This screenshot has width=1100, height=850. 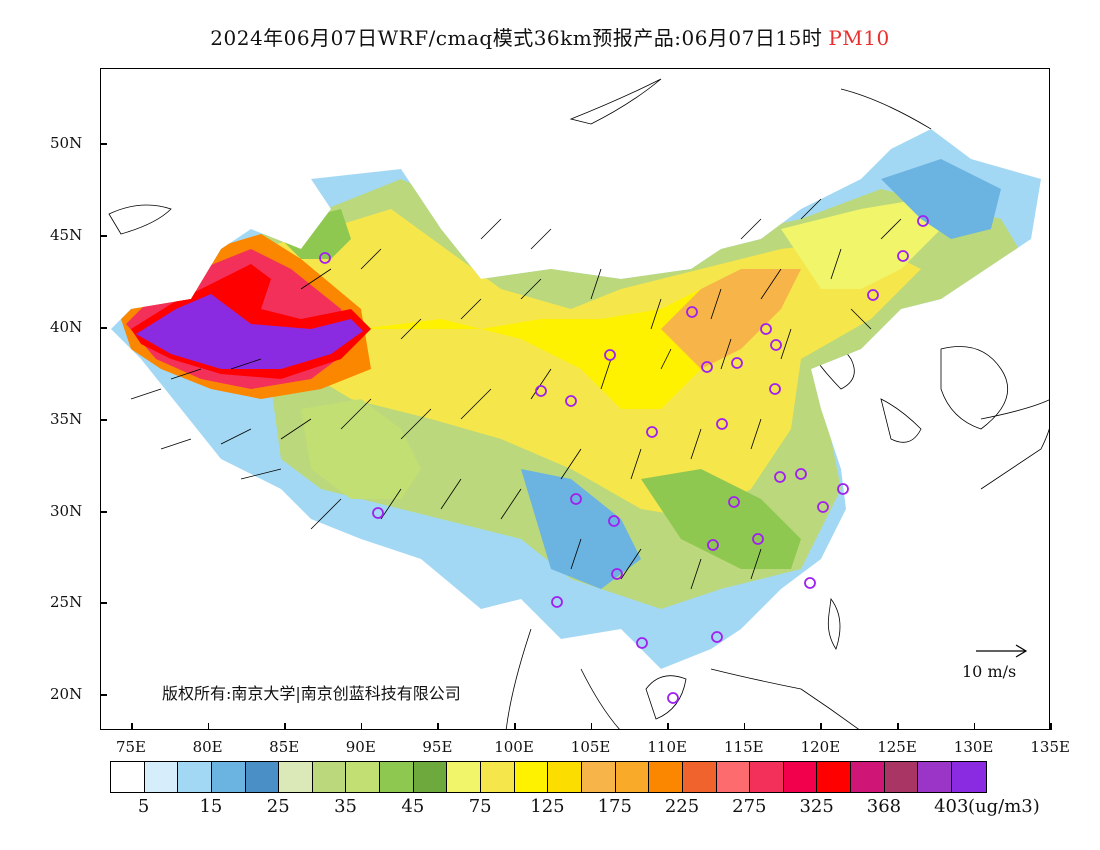 I want to click on legend-tick-label: 15, so click(x=211, y=806).